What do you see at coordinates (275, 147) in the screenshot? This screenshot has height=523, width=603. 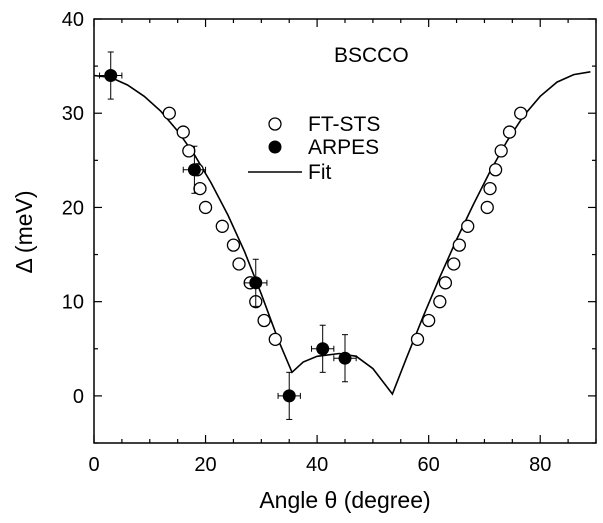 I see `legend-marker-arpes` at bounding box center [275, 147].